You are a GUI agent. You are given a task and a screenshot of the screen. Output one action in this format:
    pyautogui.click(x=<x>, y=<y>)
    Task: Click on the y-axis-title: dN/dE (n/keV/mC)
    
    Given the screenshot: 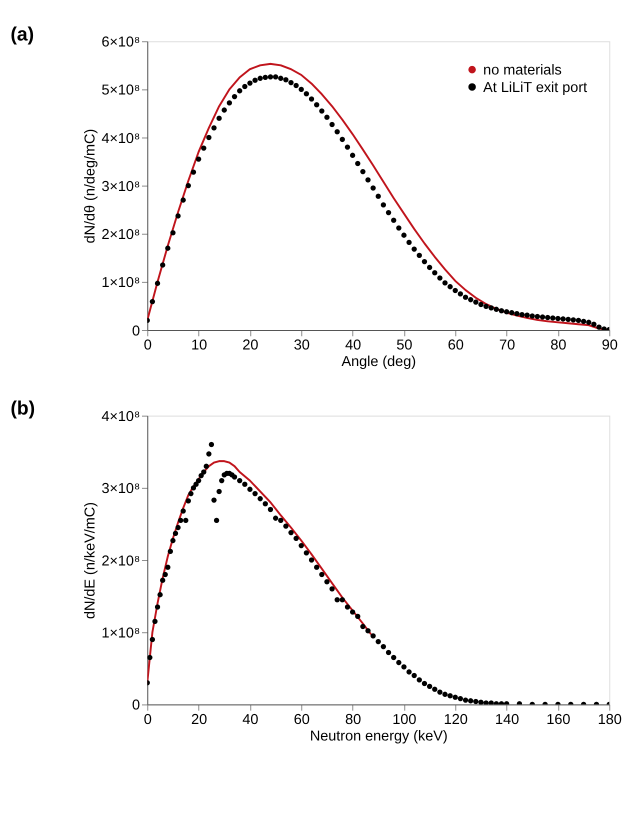 What is the action you would take?
    pyautogui.click(x=90, y=561)
    